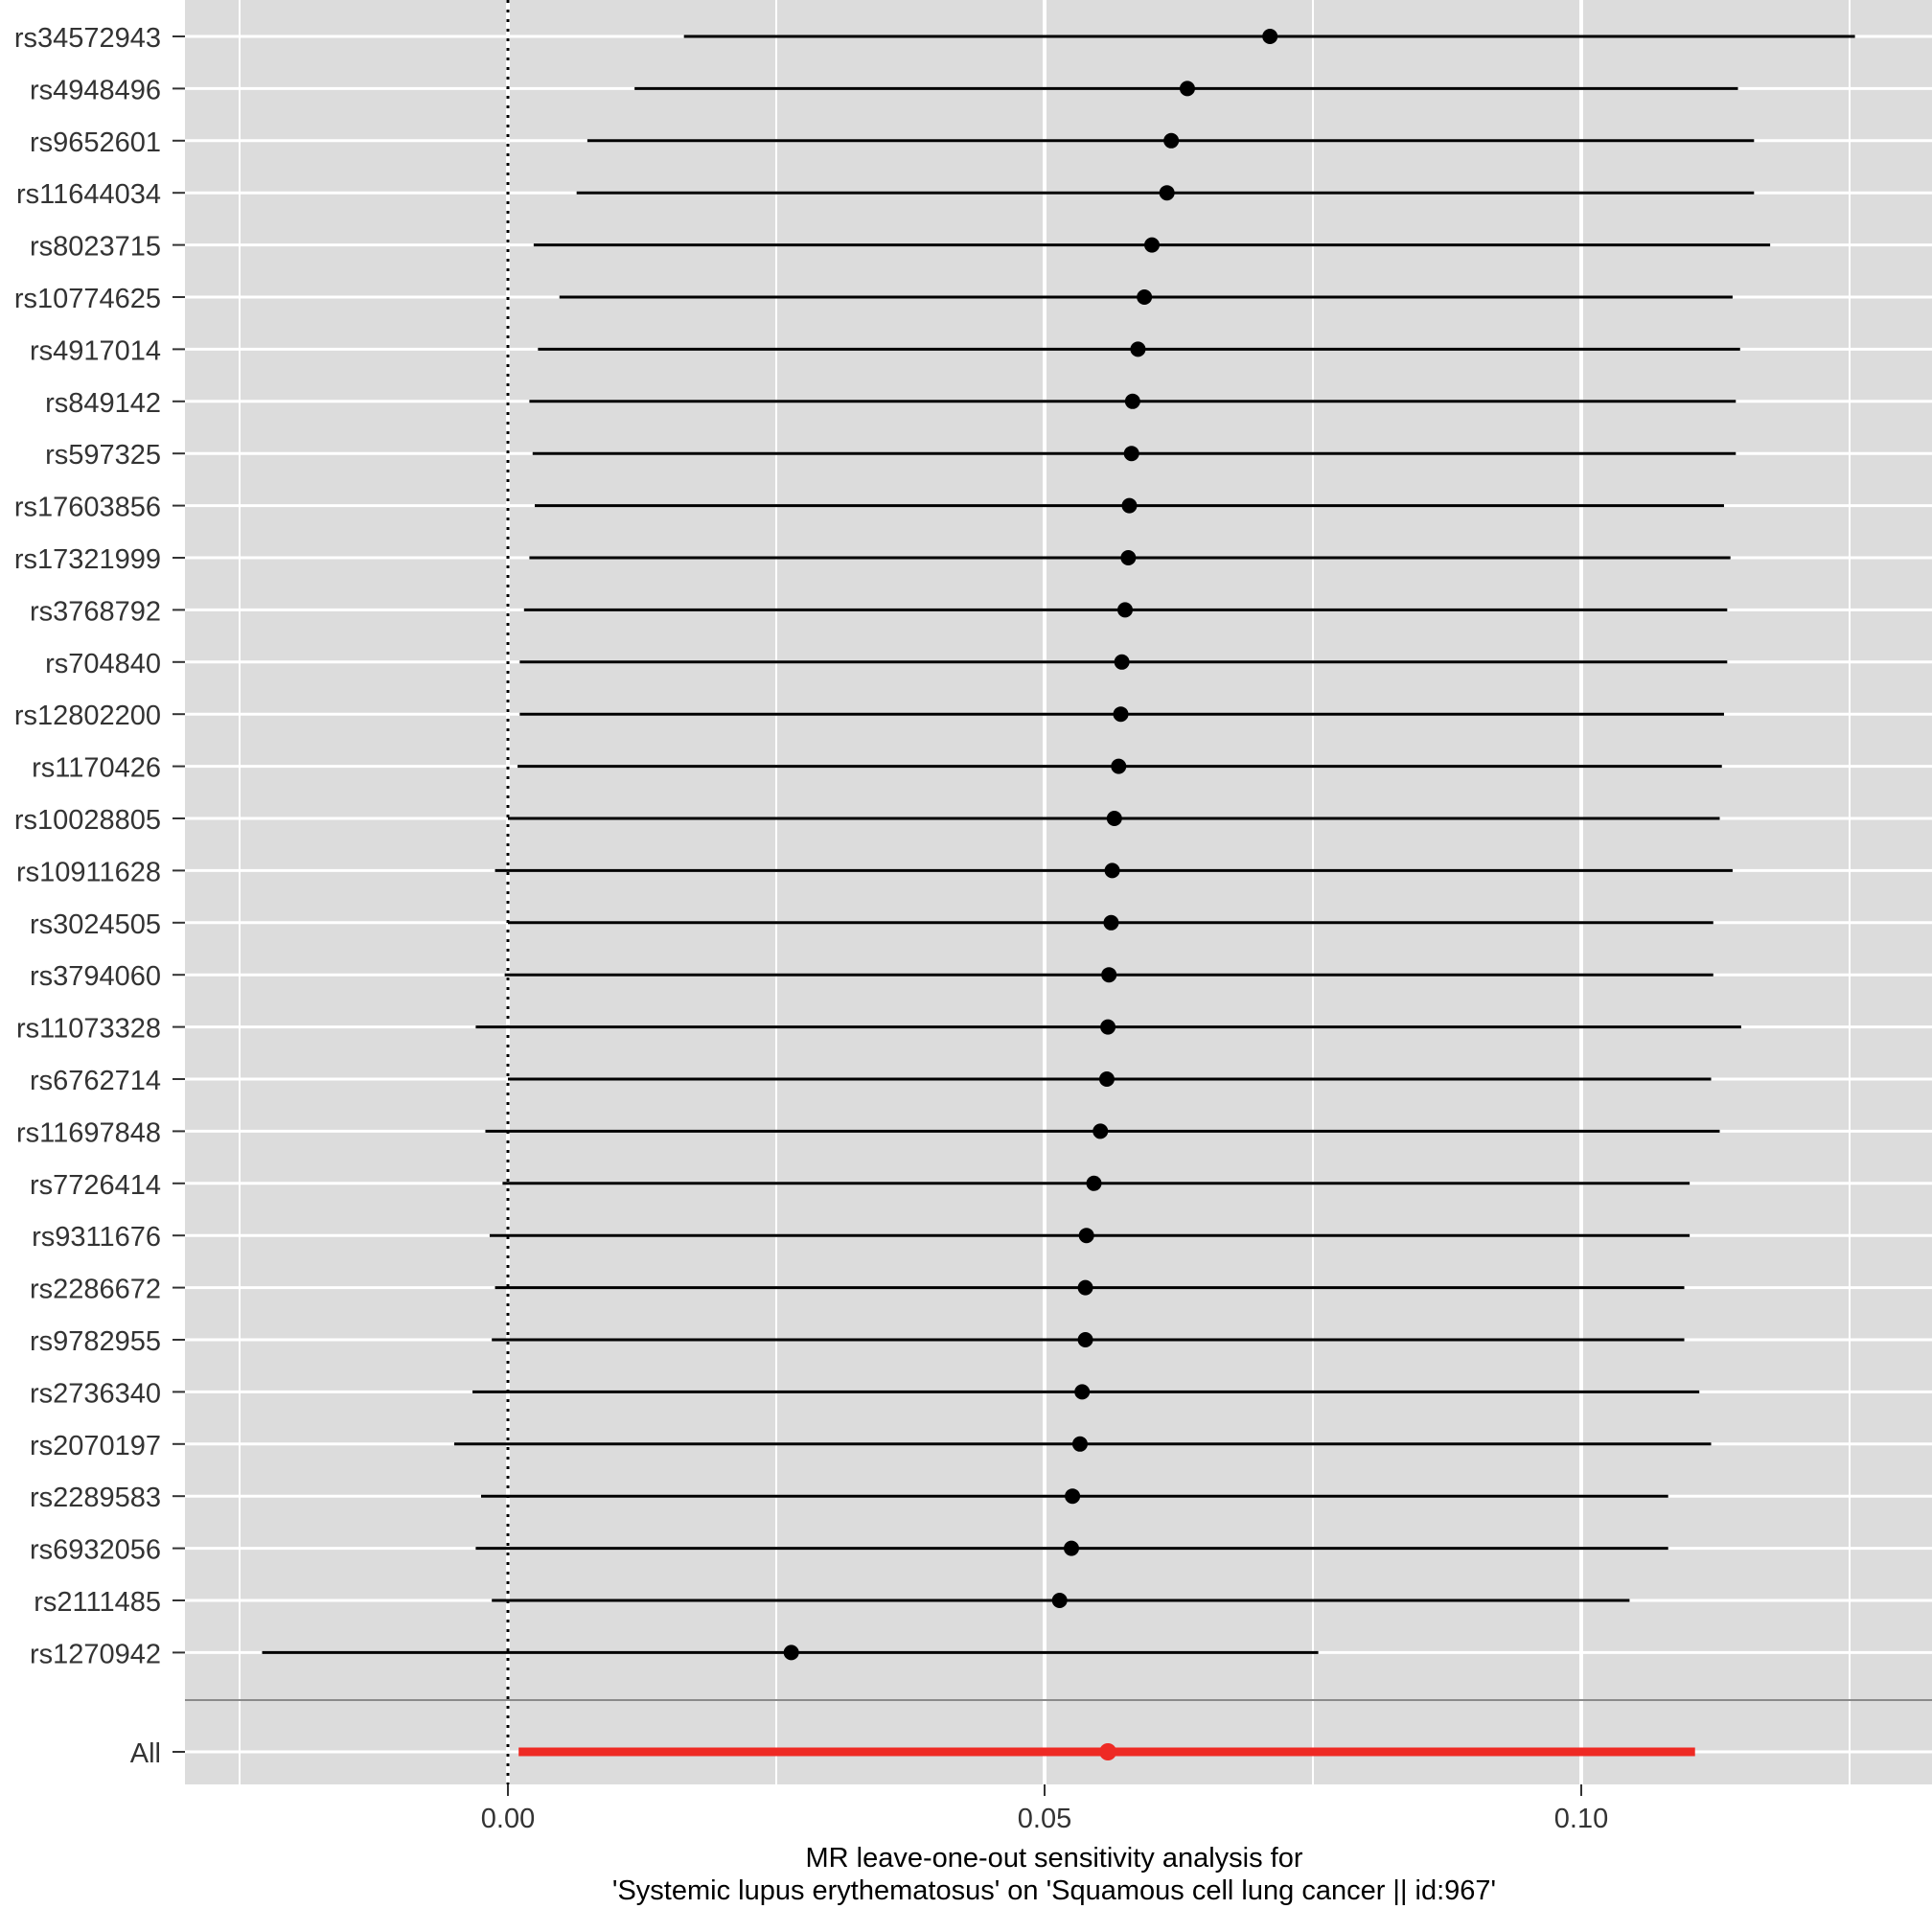 Image resolution: width=1932 pixels, height=1909 pixels. What do you see at coordinates (95, 247) in the screenshot?
I see `y-tick-label: rs8023715` at bounding box center [95, 247].